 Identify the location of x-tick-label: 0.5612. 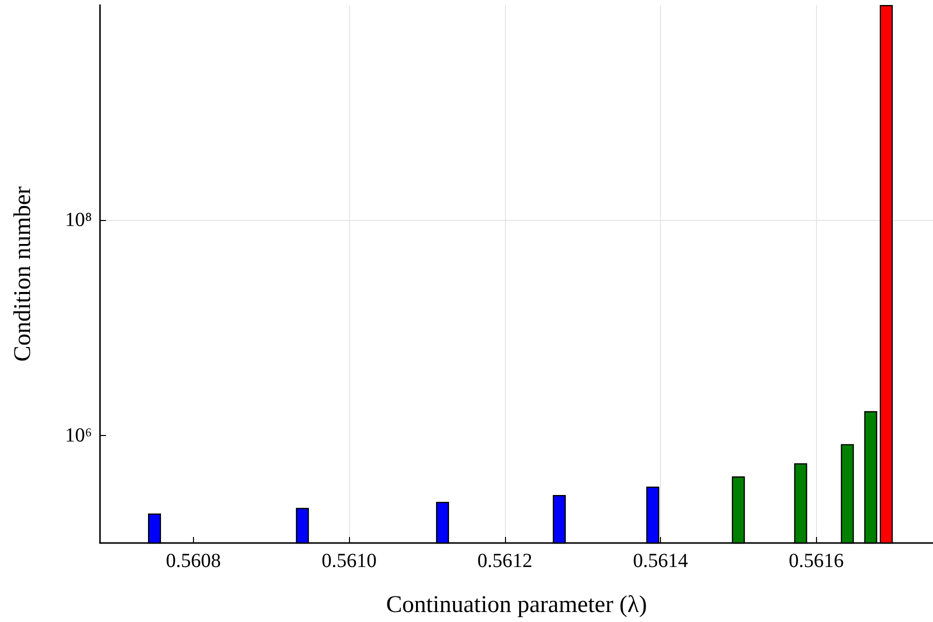
(504, 561).